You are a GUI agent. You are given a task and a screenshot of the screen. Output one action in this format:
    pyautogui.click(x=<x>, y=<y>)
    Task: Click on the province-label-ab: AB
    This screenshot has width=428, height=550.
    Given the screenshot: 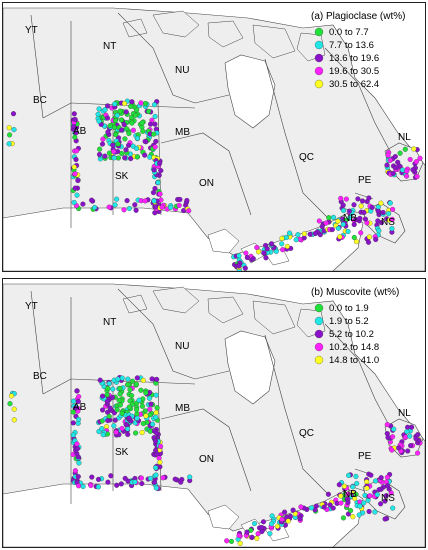 What is the action you would take?
    pyautogui.click(x=80, y=131)
    